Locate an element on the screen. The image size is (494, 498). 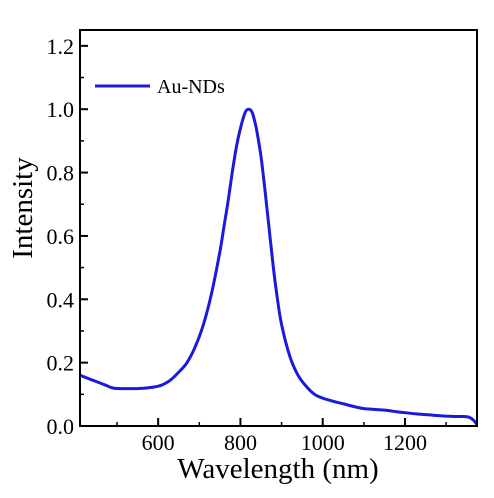
x-tick-label: 1200 is located at coordinates (405, 442).